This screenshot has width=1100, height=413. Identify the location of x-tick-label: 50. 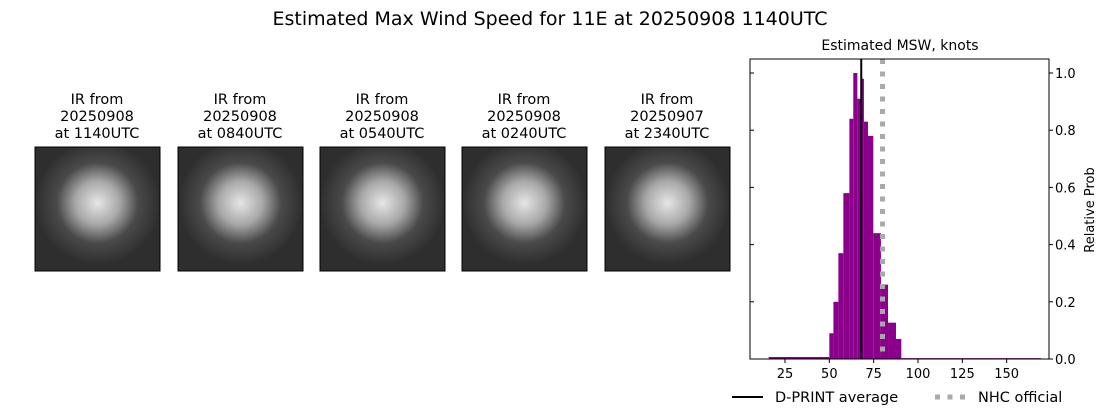
(829, 374).